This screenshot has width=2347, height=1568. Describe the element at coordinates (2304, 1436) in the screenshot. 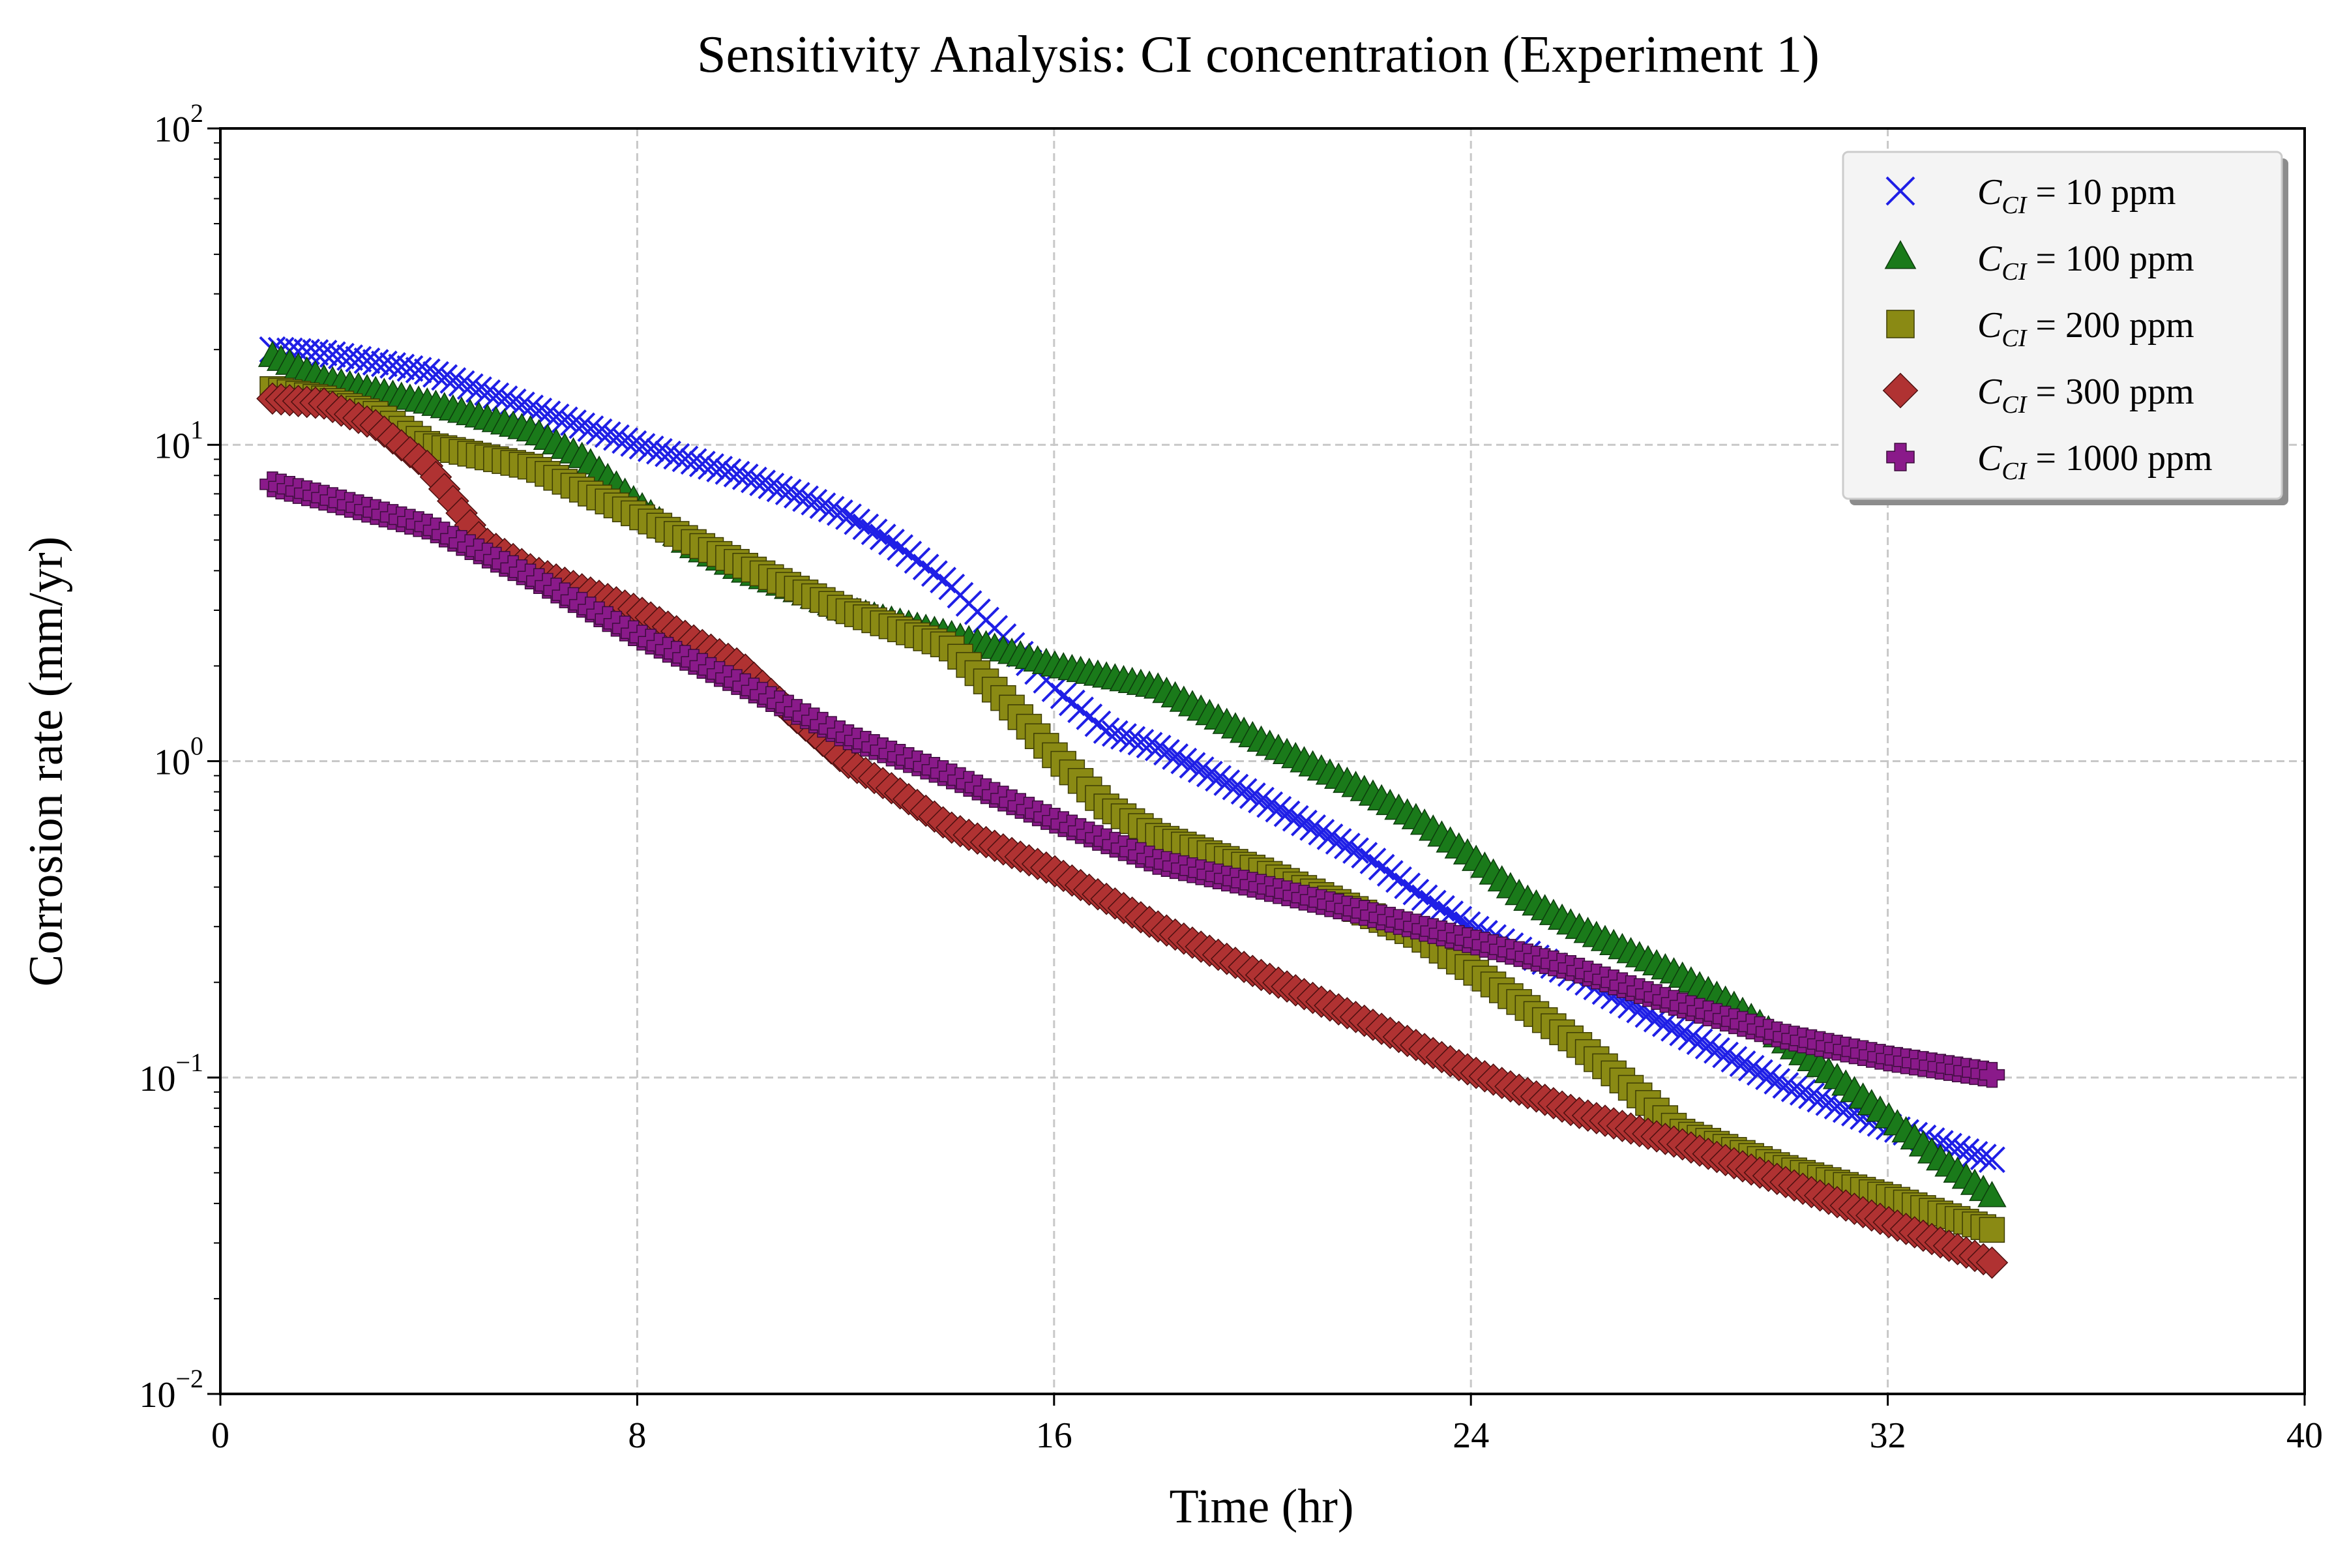

I see `x-tick-label: 40` at that location.